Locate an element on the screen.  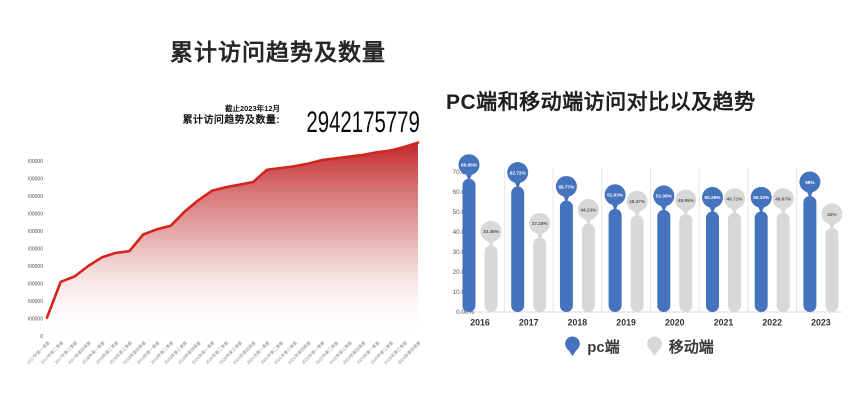
legend-item-pc: pc端 is located at coordinates (592, 346).